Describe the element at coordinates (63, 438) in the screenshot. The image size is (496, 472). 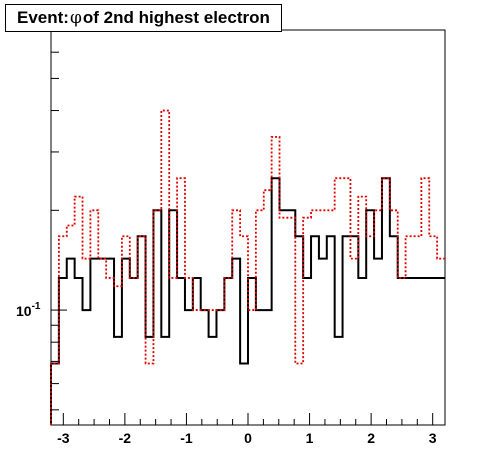
I see `x-tick-label: -3` at that location.